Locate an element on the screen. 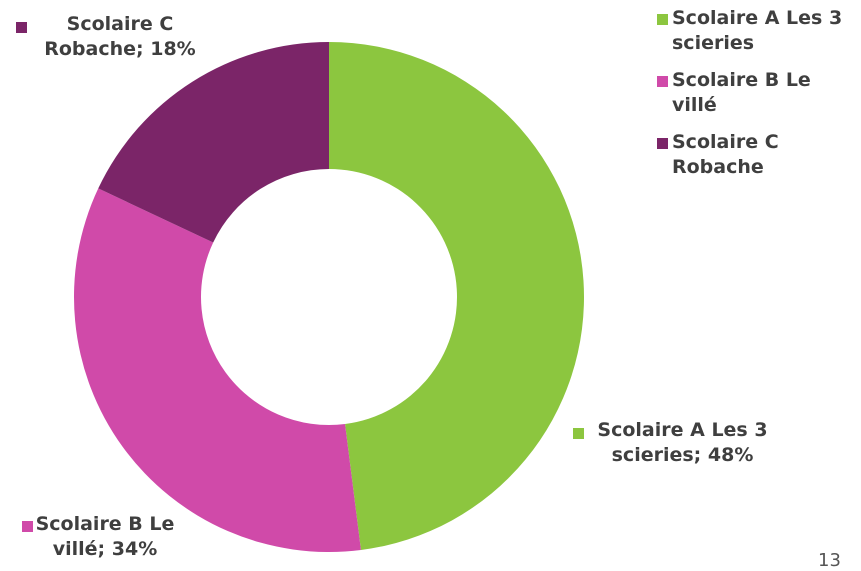 Image resolution: width=861 pixels, height=571 pixels. legend-label: Scolaire C Robache is located at coordinates (725, 154).